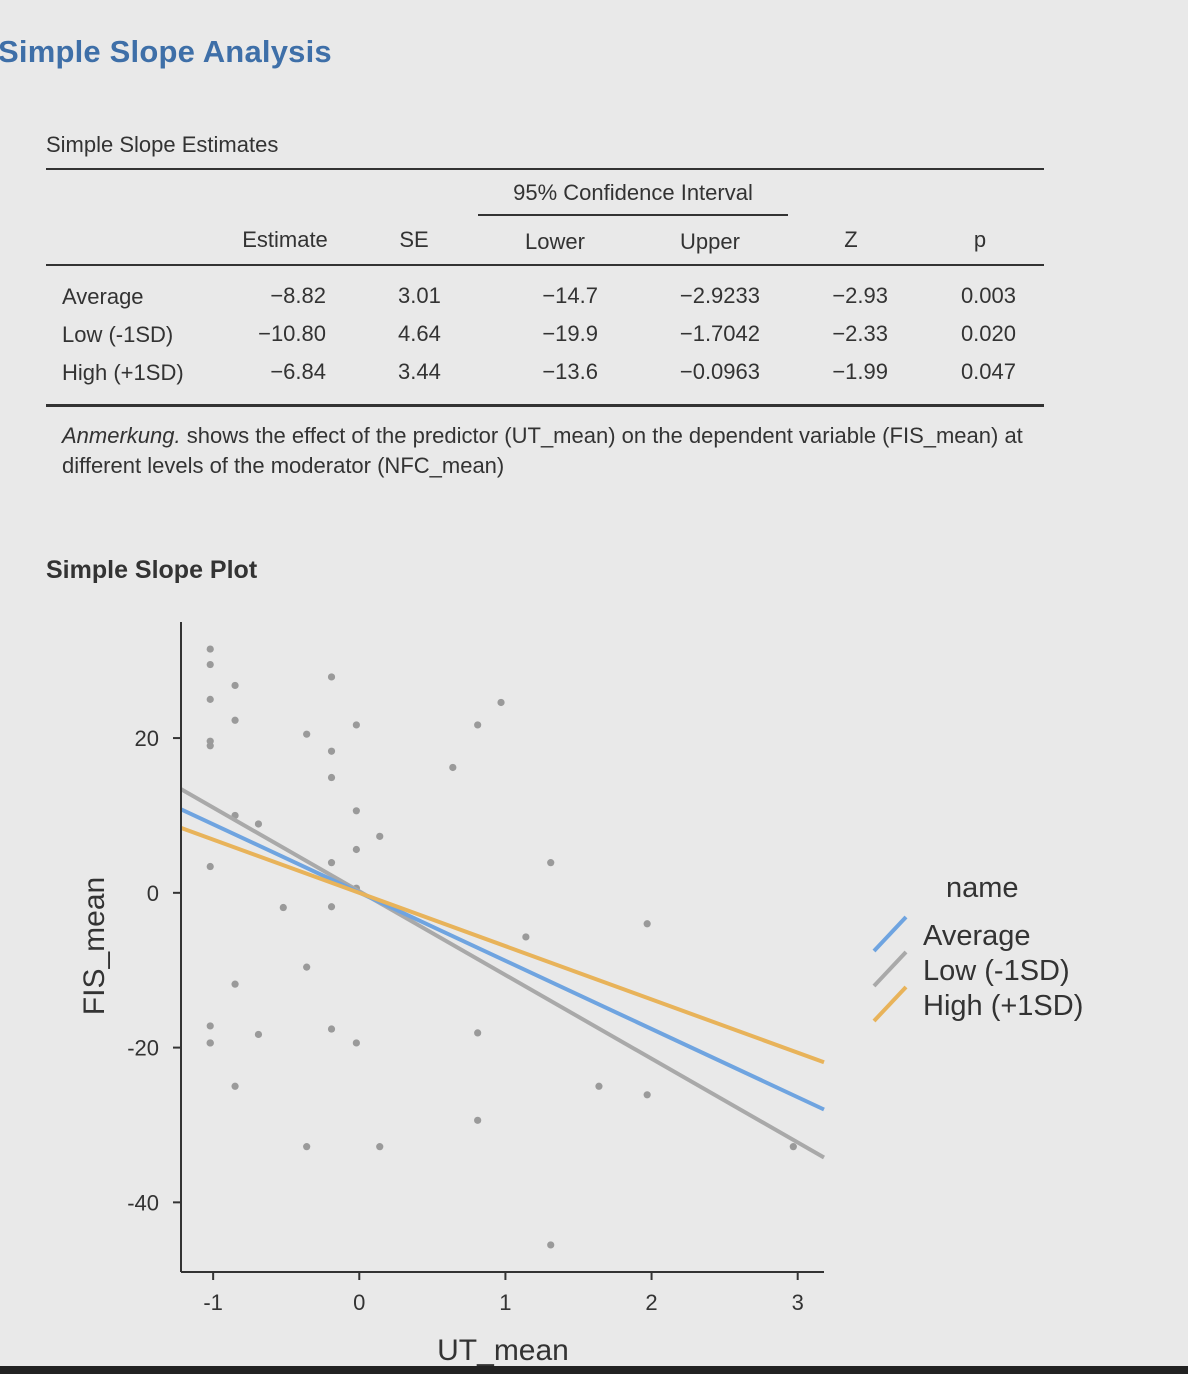  I want to click on window-bottom-edge, so click(594, 1370).